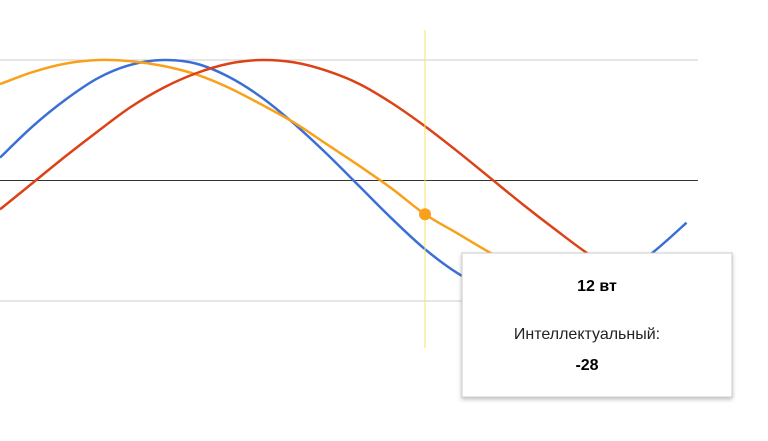 The image size is (768, 441). Describe the element at coordinates (597, 286) in the screenshot. I see `tooltip-title: 12 вт` at that location.